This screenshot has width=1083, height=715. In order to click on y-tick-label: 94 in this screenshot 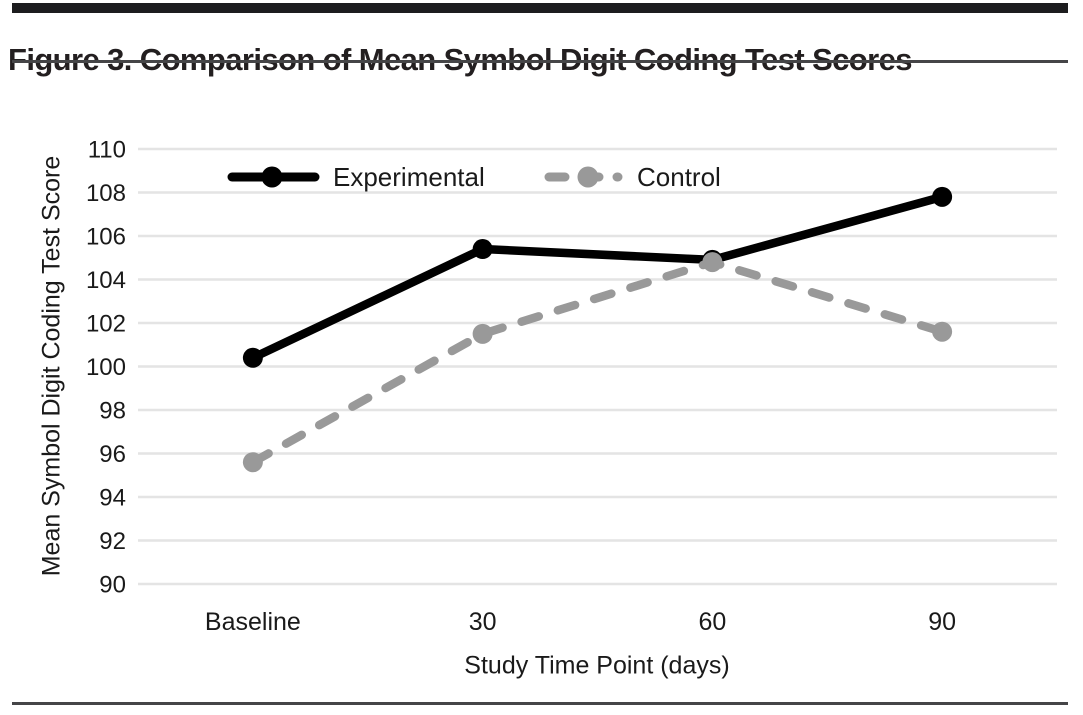, I will do `click(112, 498)`.